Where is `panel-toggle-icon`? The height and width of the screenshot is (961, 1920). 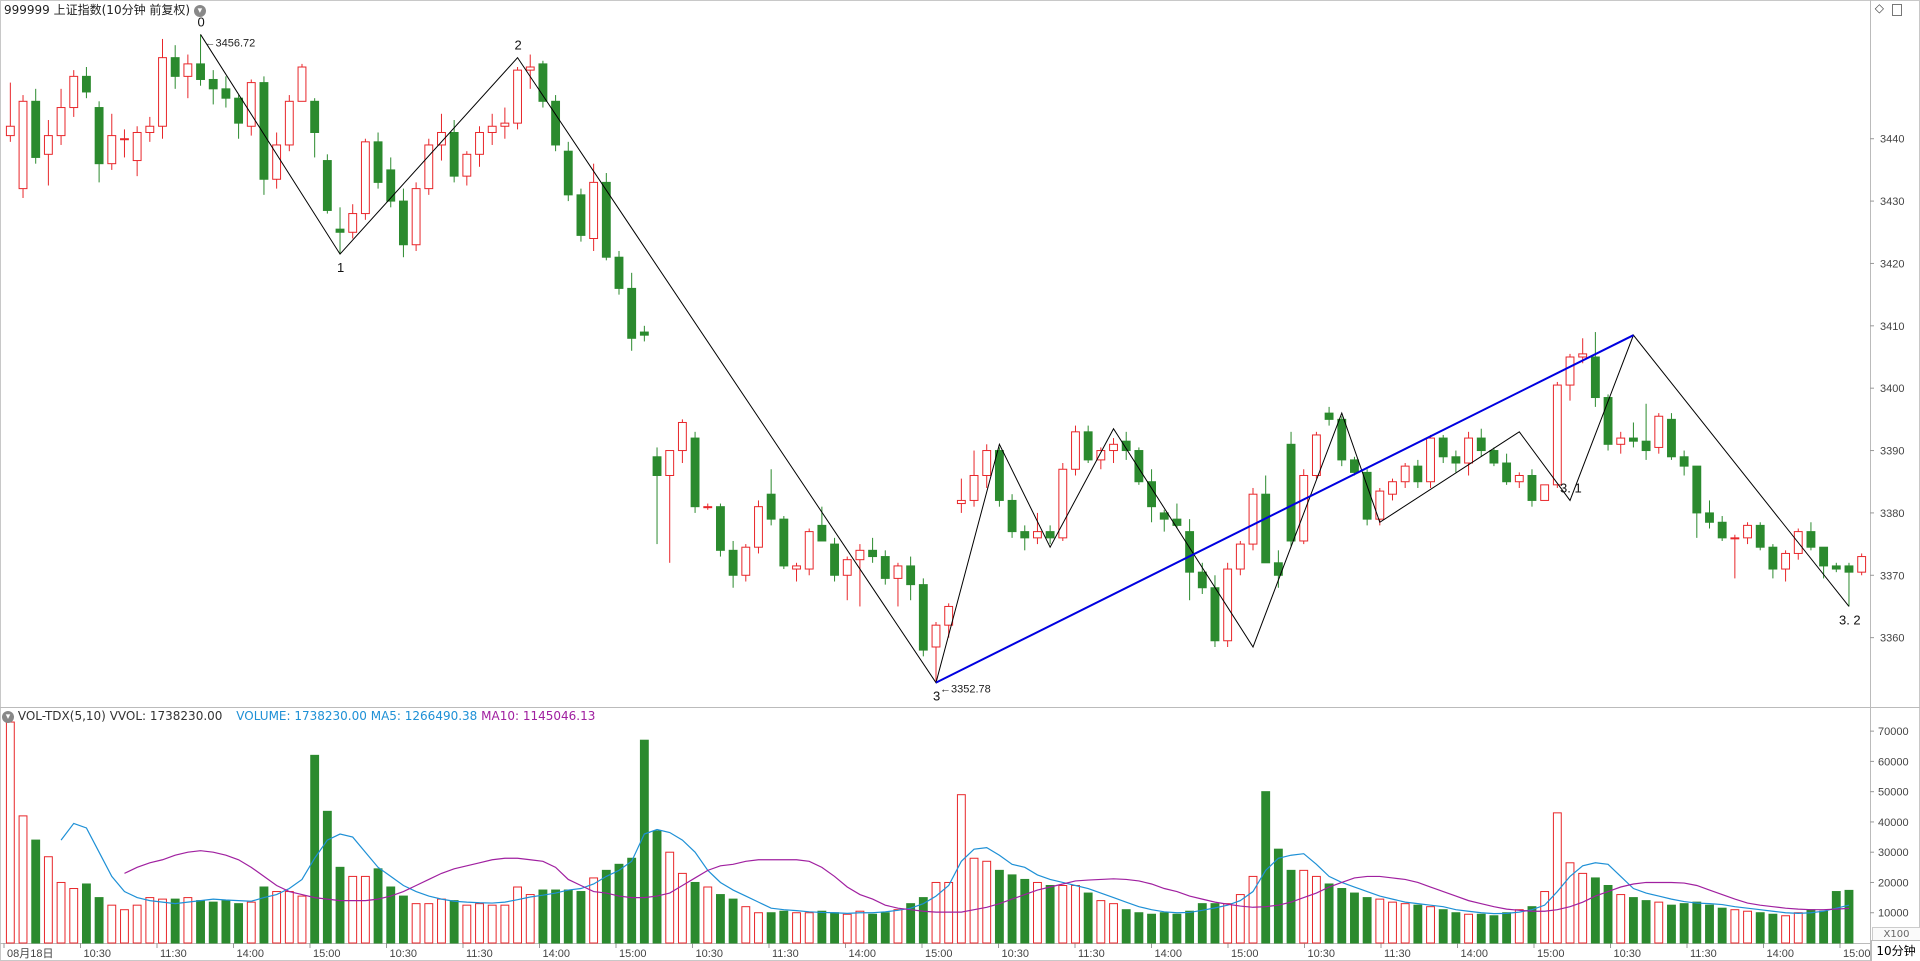 panel-toggle-icon is located at coordinates (1897, 10).